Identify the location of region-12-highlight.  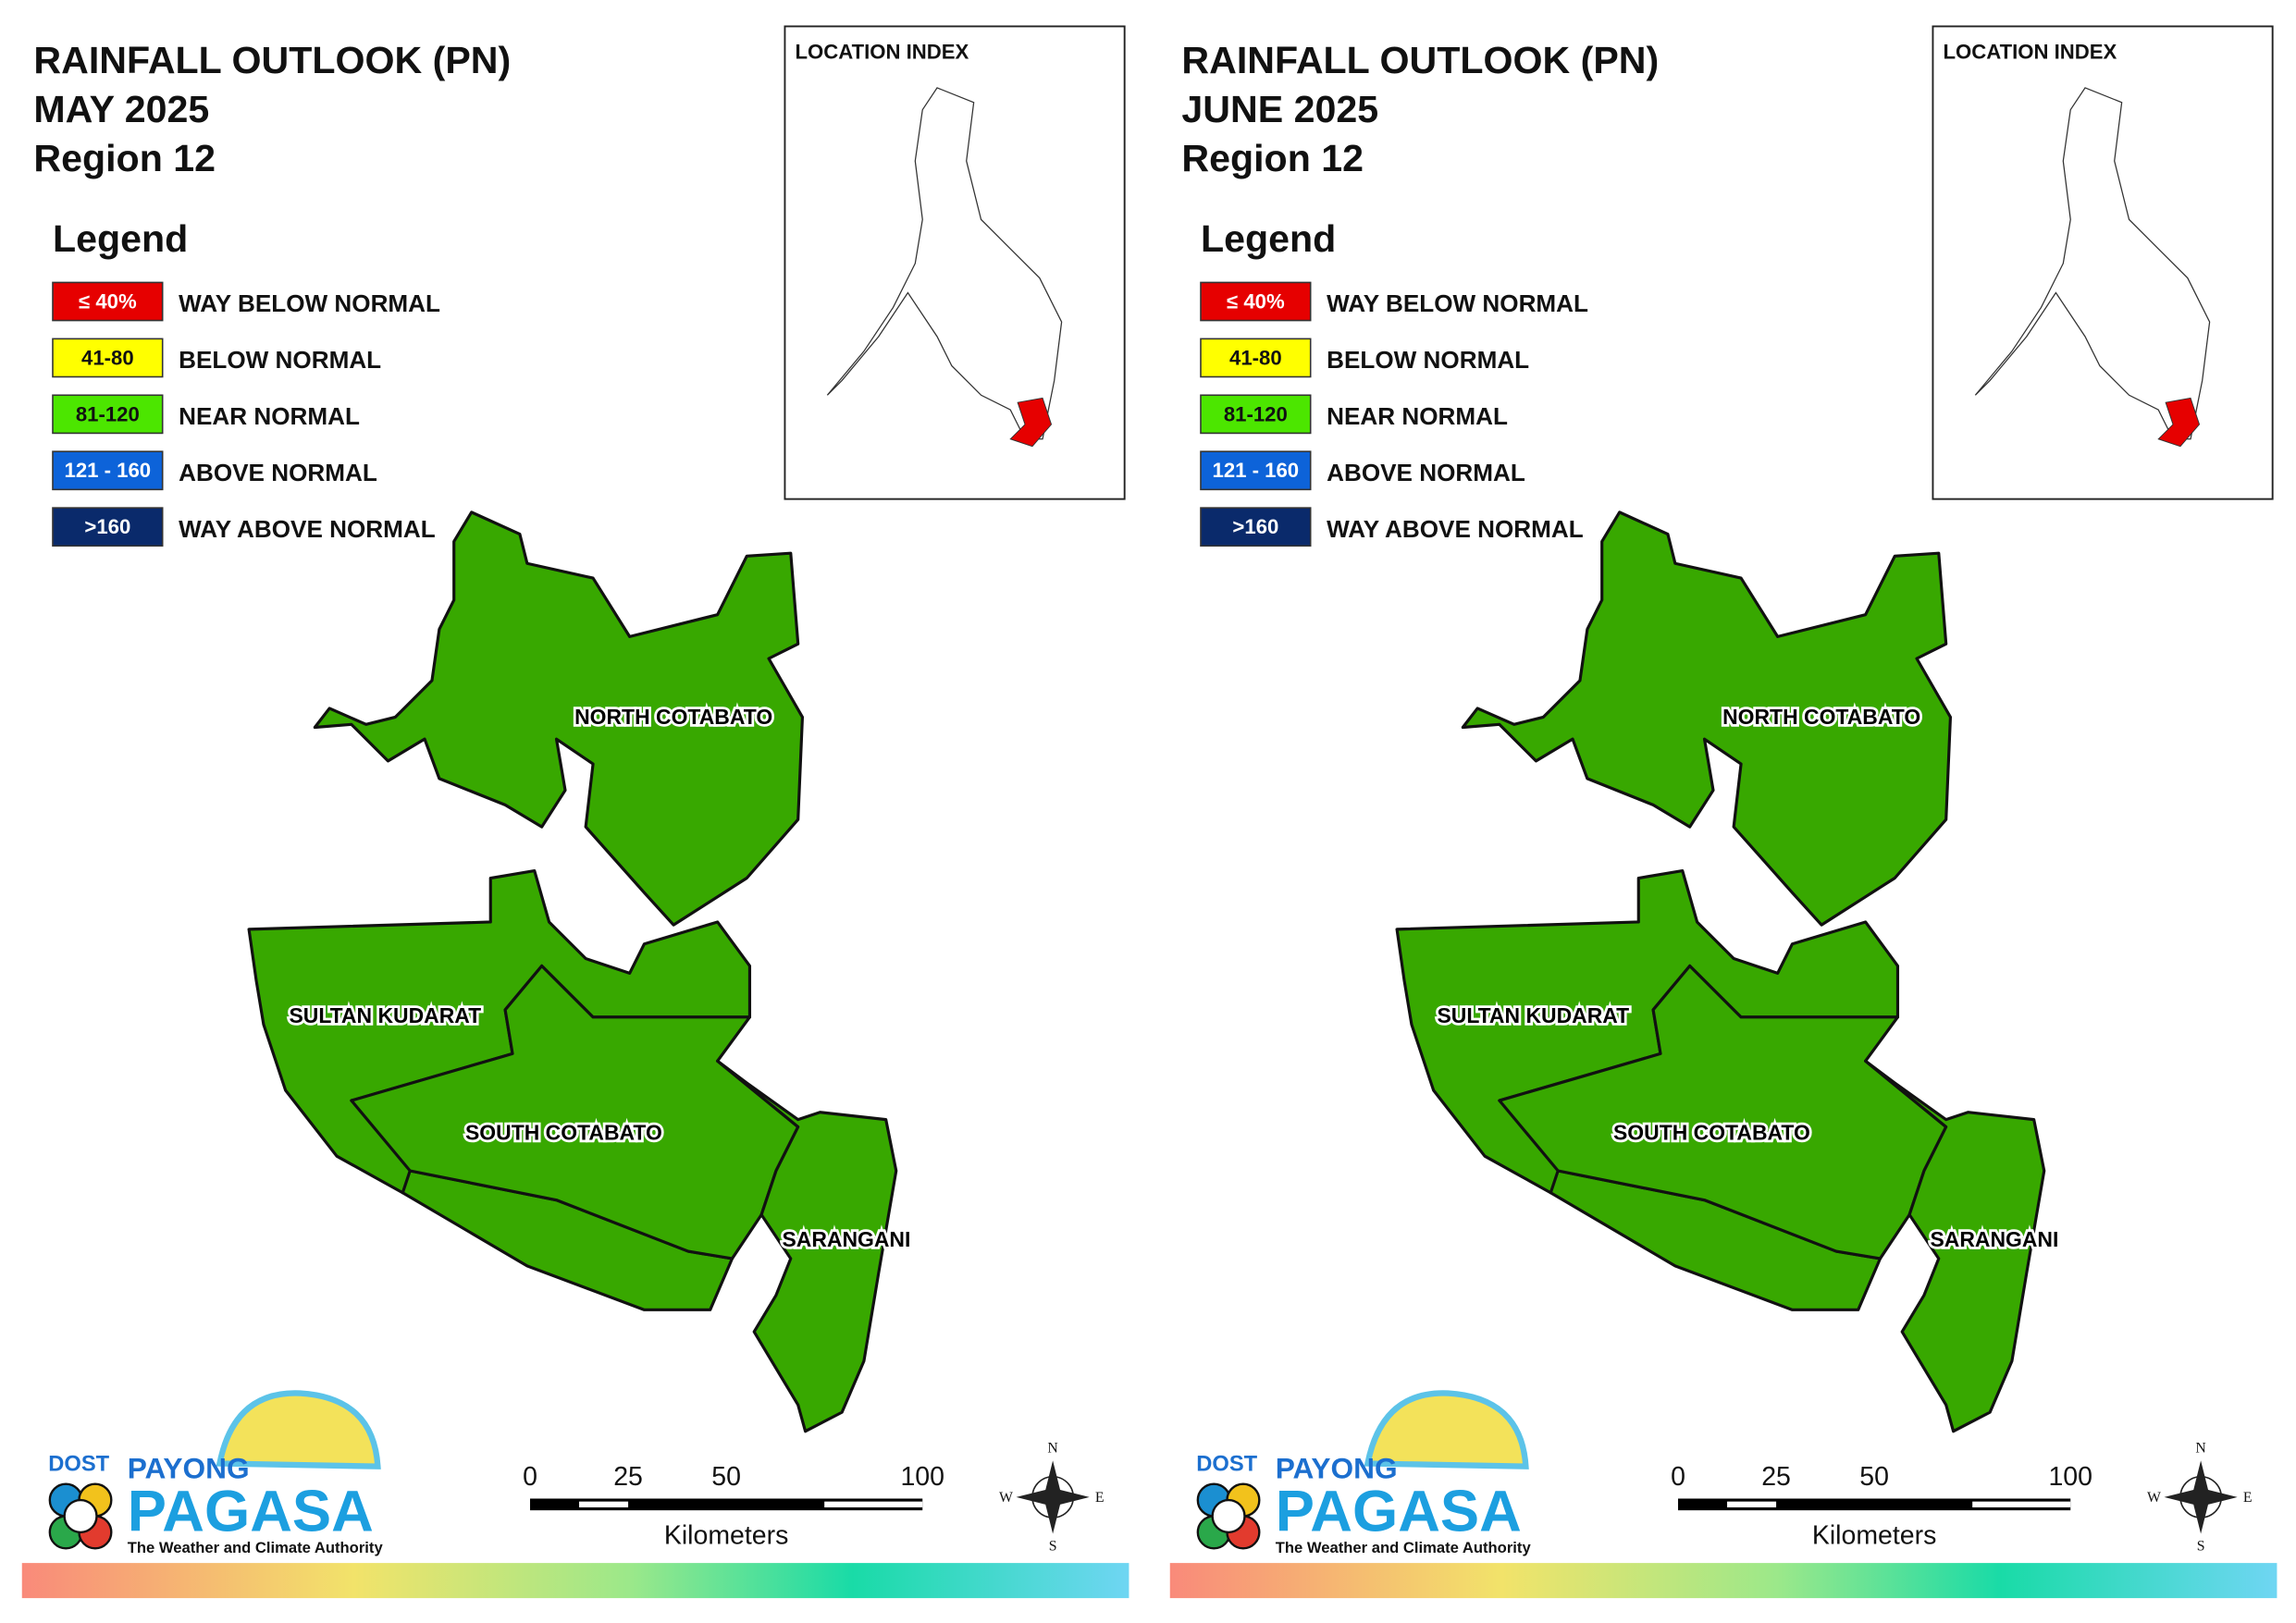
(1031, 422).